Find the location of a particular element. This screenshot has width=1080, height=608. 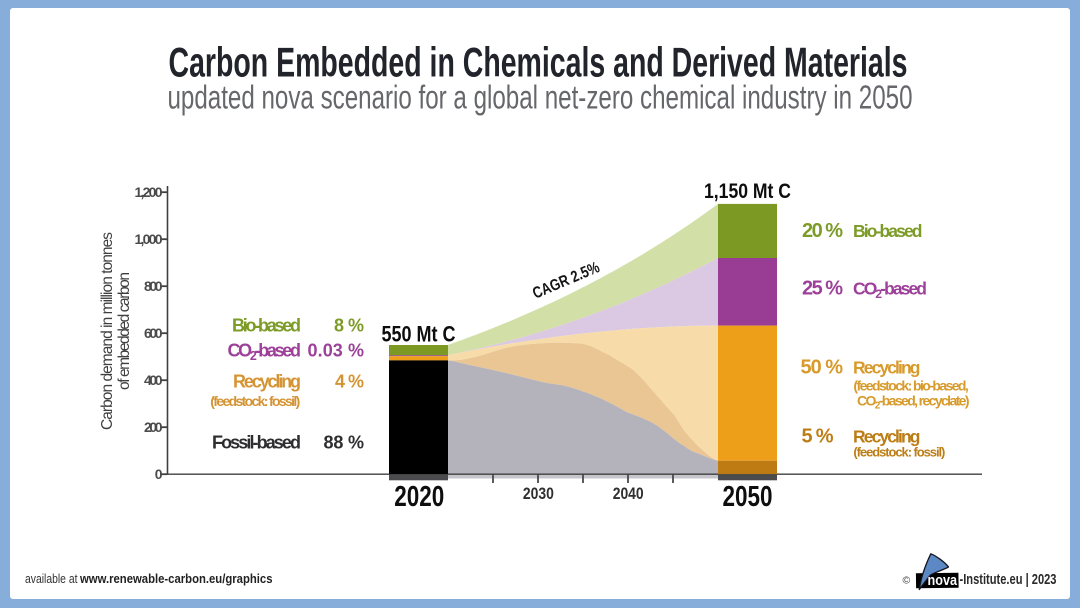

svg-text: 1,000 is located at coordinates (149, 239).